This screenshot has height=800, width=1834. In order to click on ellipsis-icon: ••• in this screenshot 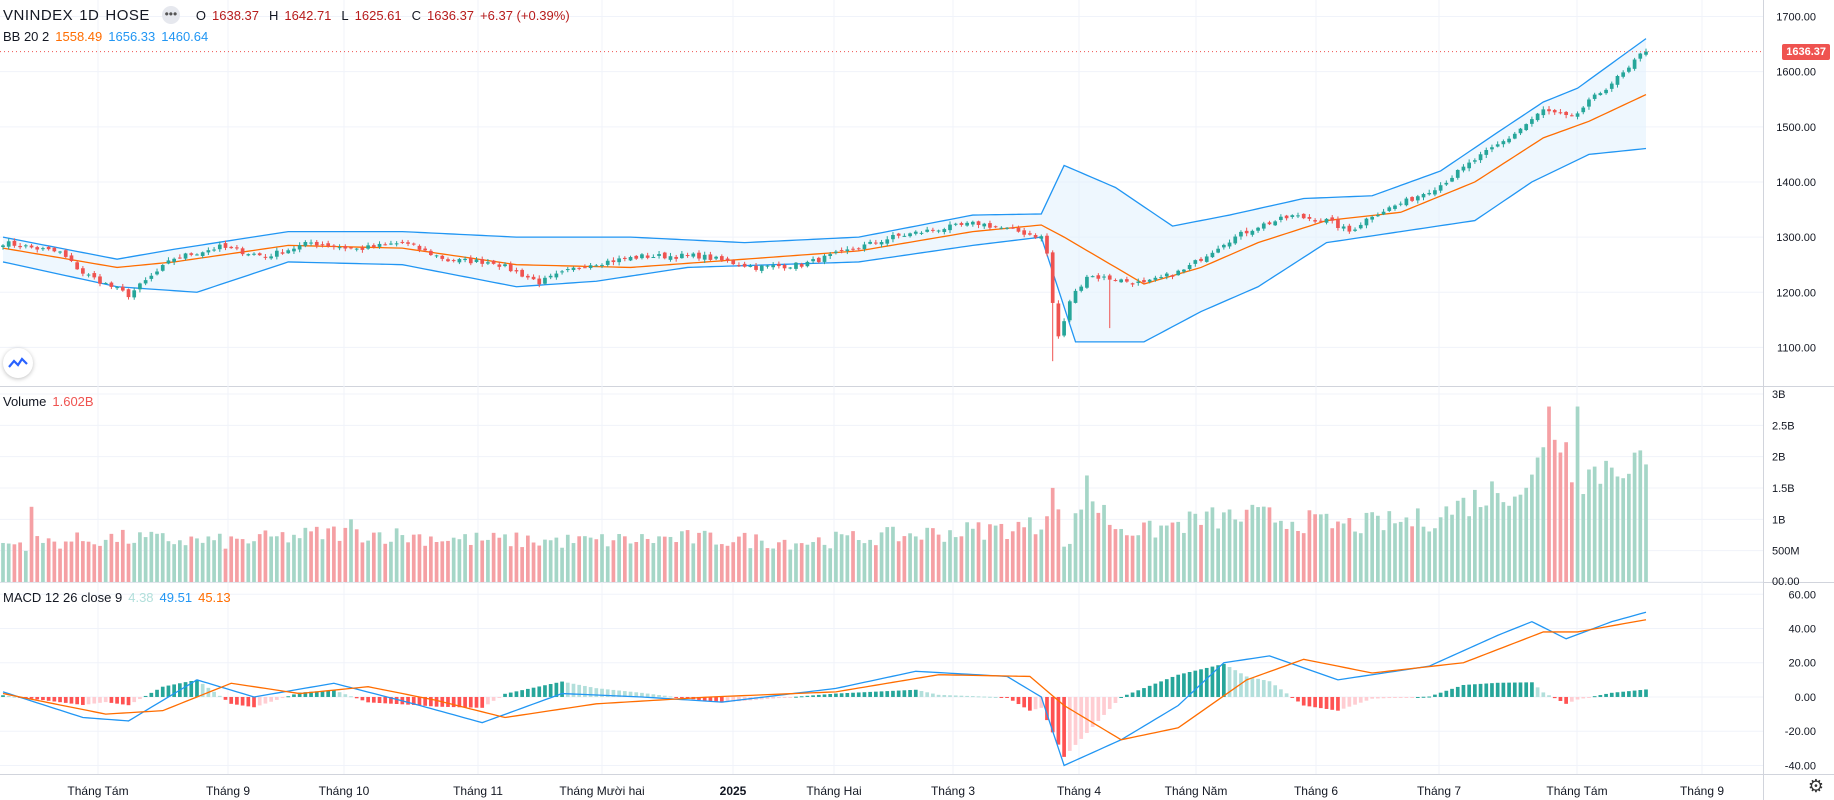, I will do `click(170, 15)`.